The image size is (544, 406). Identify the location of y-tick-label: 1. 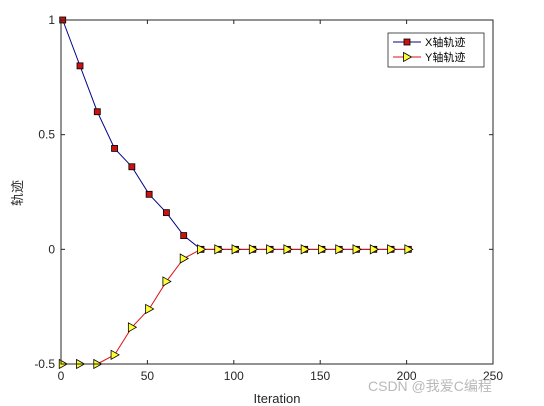
(51, 20).